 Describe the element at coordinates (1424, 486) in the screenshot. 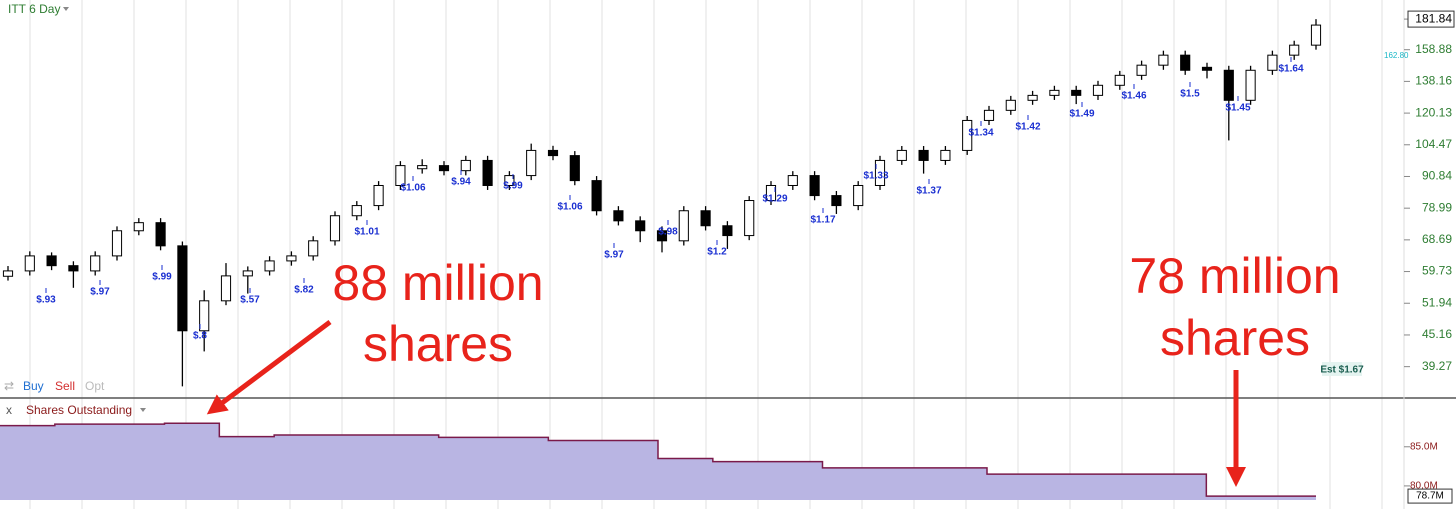

I see `y-tick-label: 80.0M` at that location.